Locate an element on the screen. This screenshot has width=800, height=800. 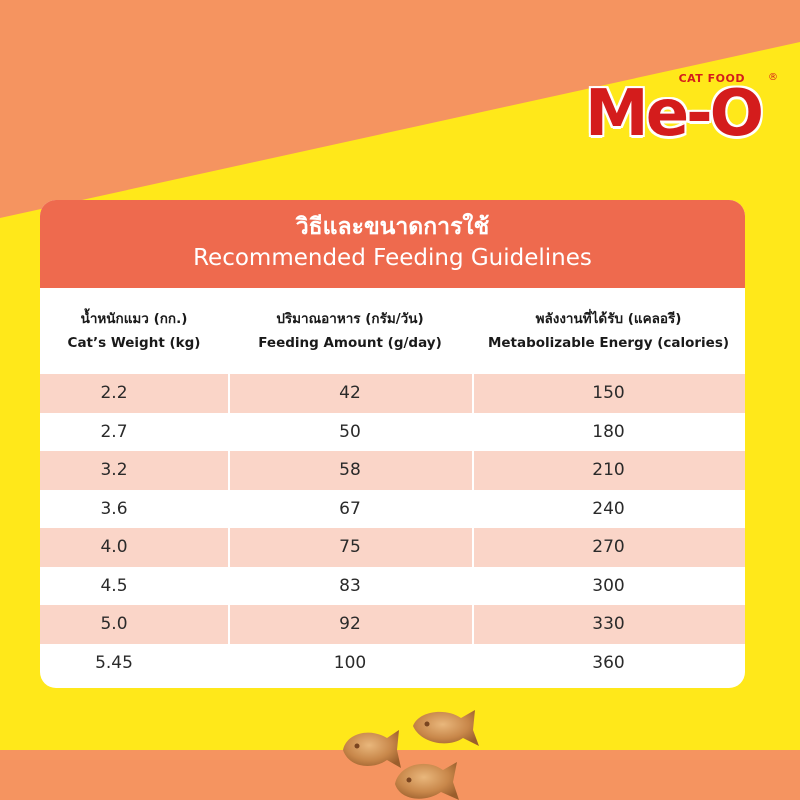
weight-cell: 3.6 is located at coordinates (114, 508).